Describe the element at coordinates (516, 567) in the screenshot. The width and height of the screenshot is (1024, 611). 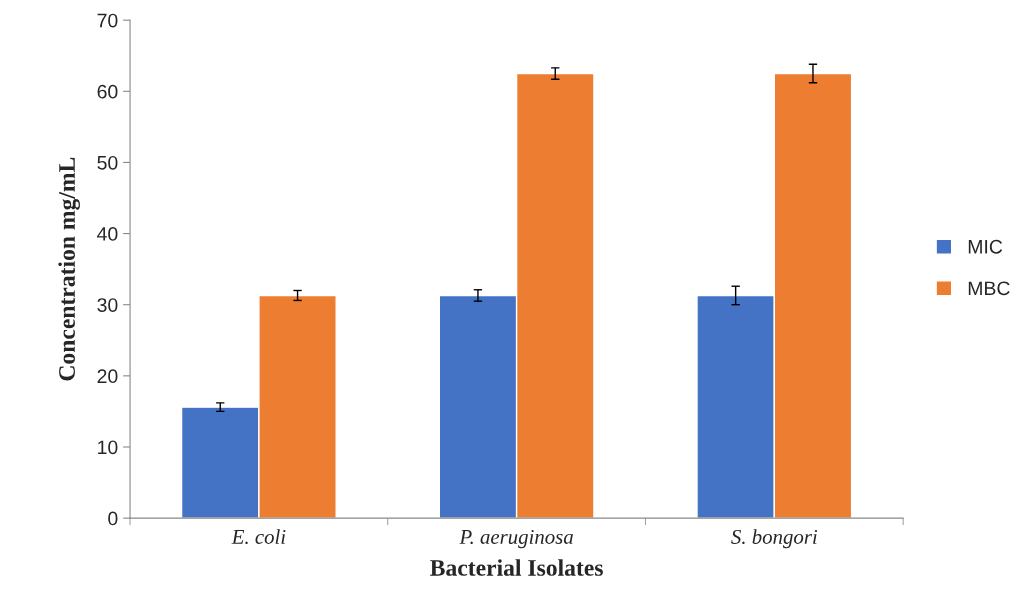
I see `x-axis-title: Bacterial Isolates` at that location.